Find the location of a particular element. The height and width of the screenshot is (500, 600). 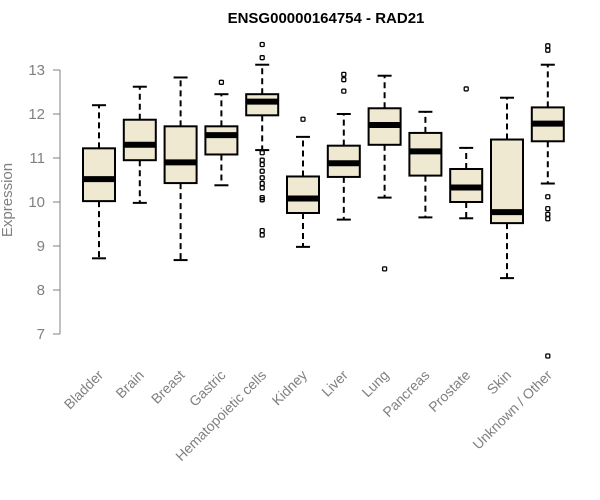

y-tick-label: 8 is located at coordinates (41, 290).